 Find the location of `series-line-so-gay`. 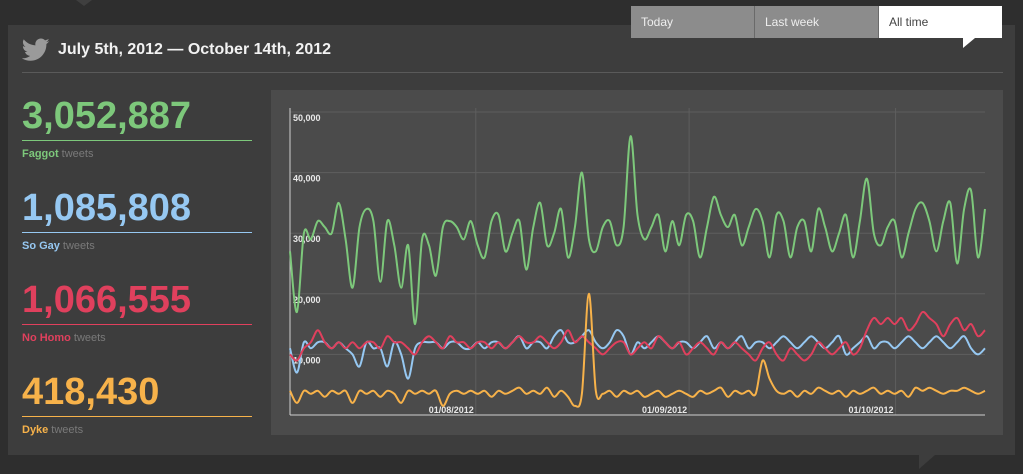

series-line-so-gay is located at coordinates (637, 354).